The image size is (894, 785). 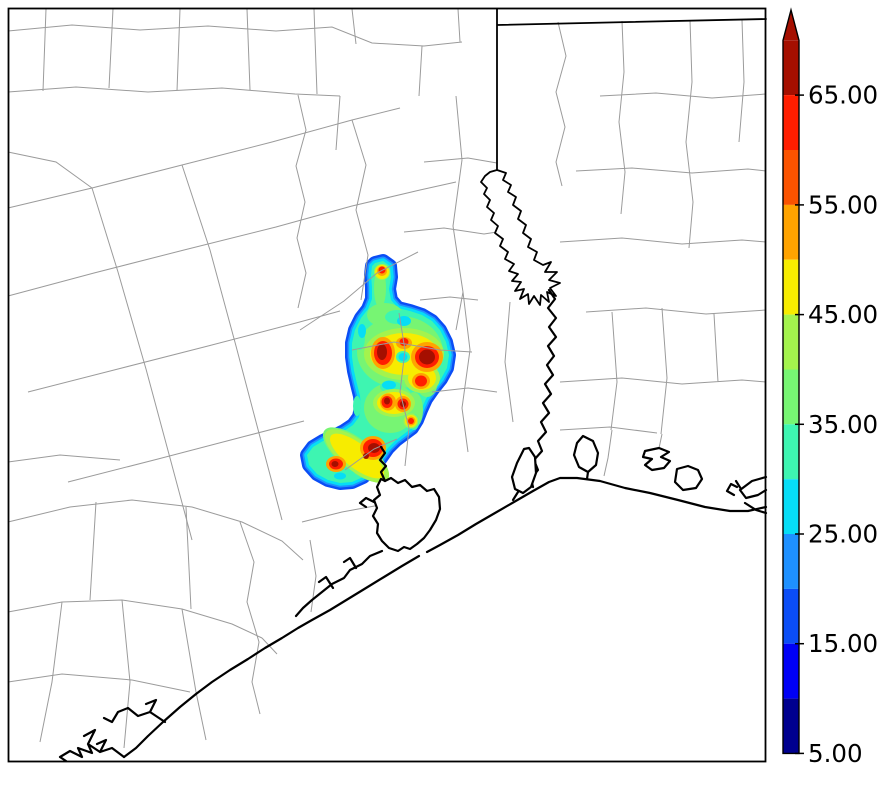 What do you see at coordinates (373, 477) in the screenshot?
I see `san-jacinto-river` at bounding box center [373, 477].